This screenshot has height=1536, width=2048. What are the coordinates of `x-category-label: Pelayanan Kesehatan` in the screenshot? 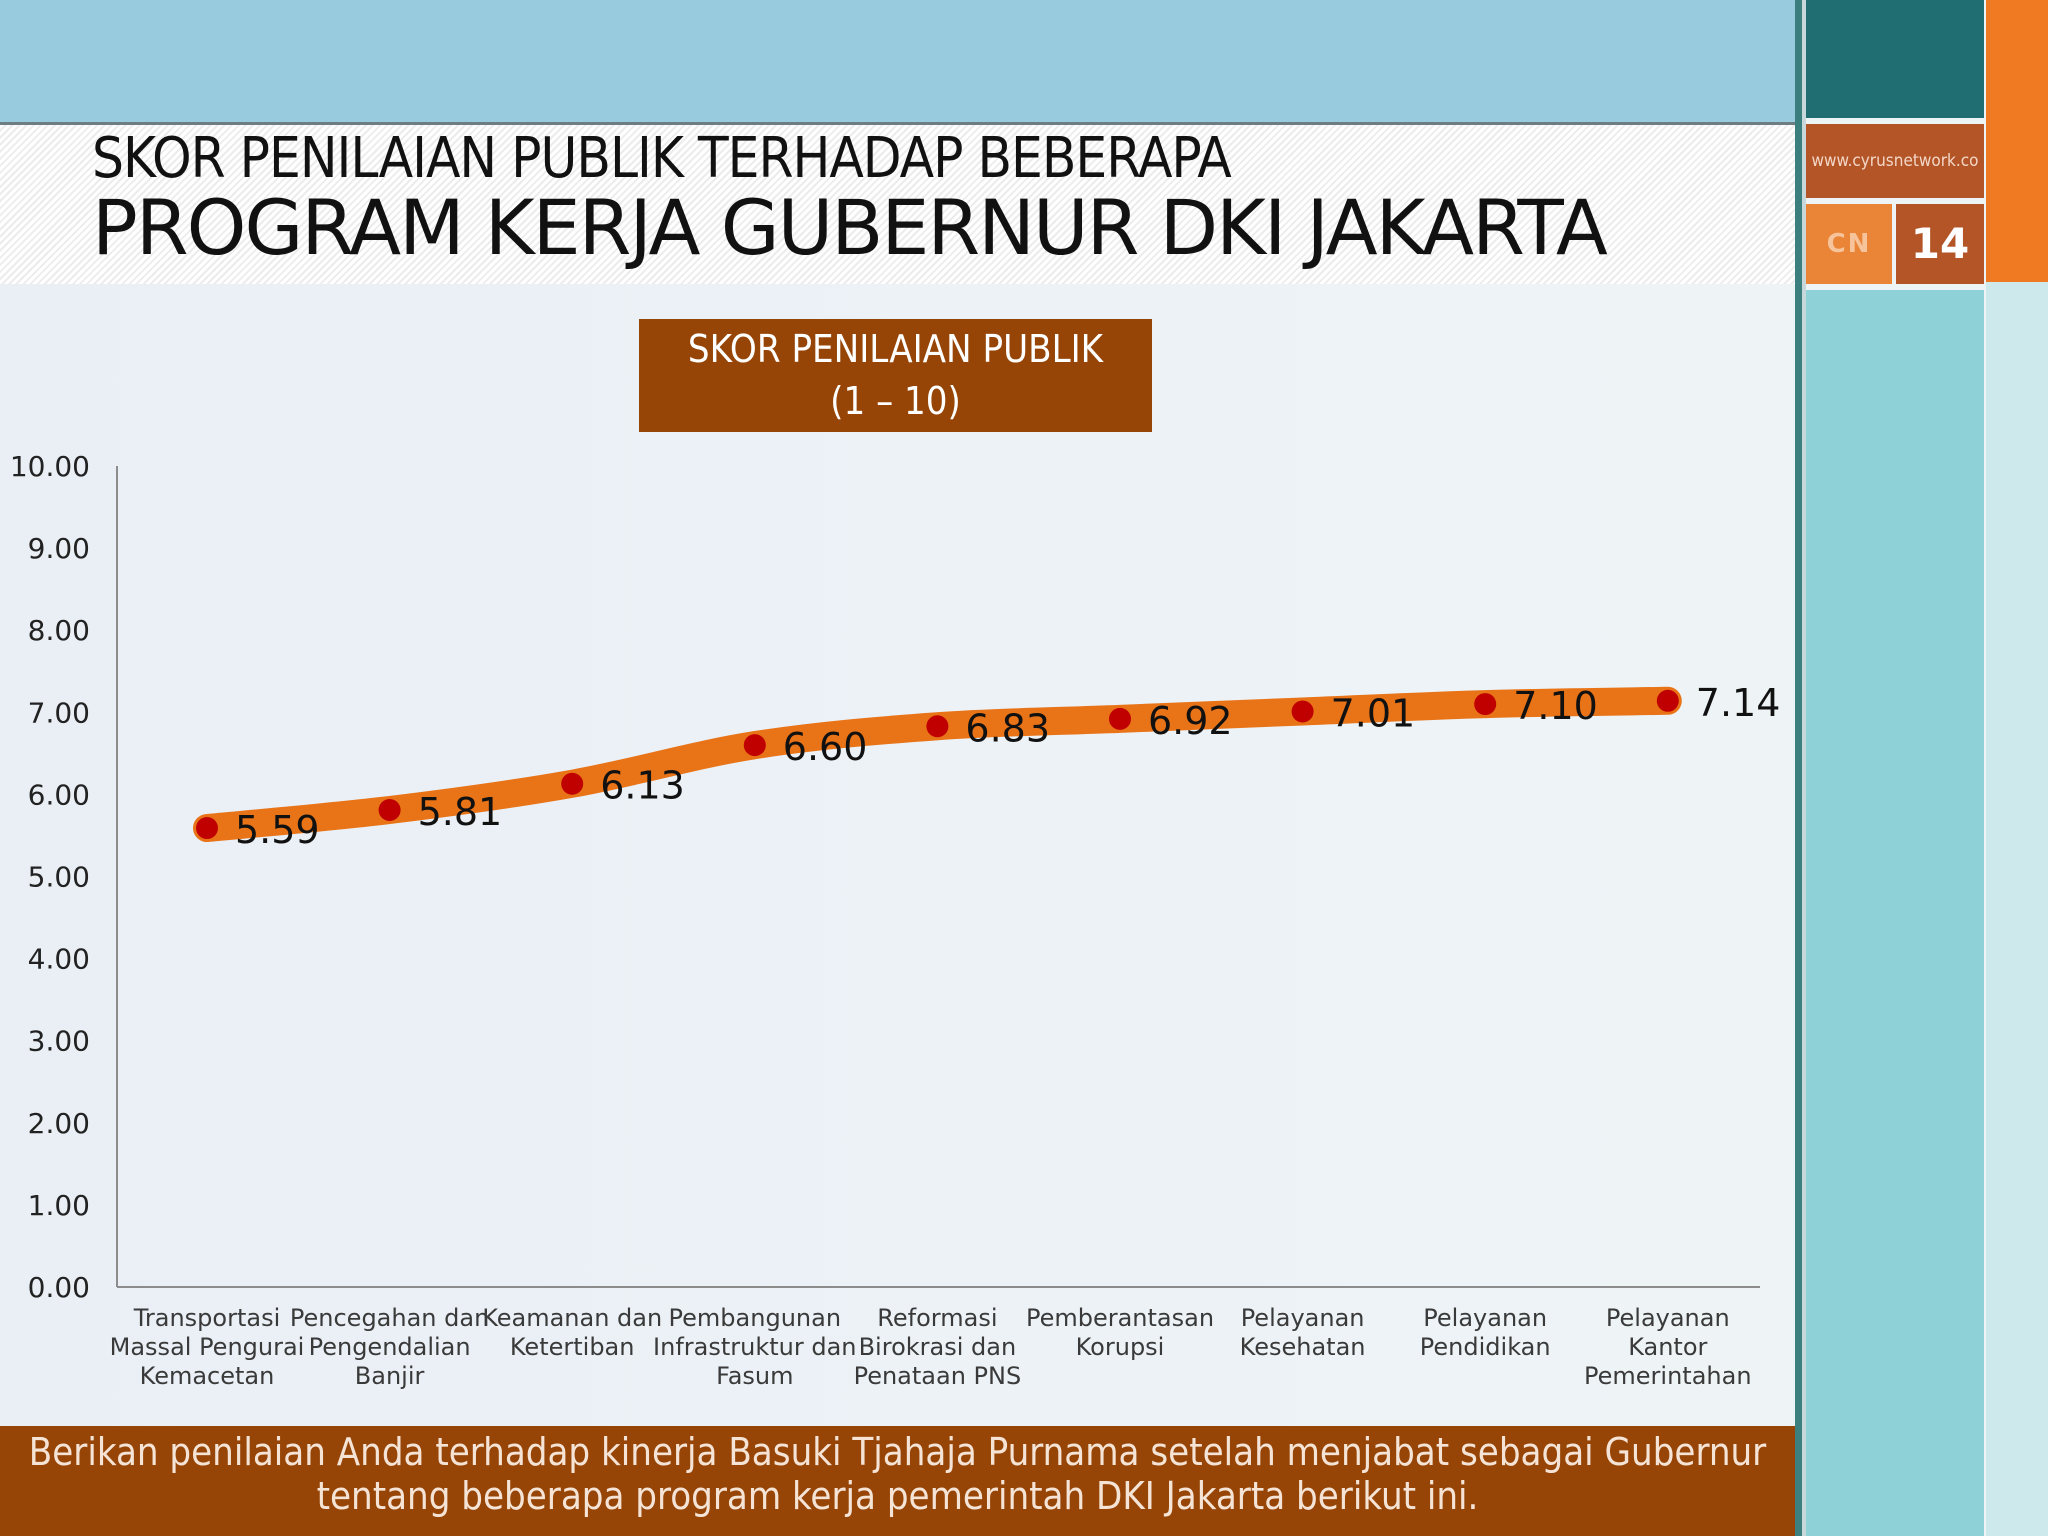 It's located at (1303, 1332).